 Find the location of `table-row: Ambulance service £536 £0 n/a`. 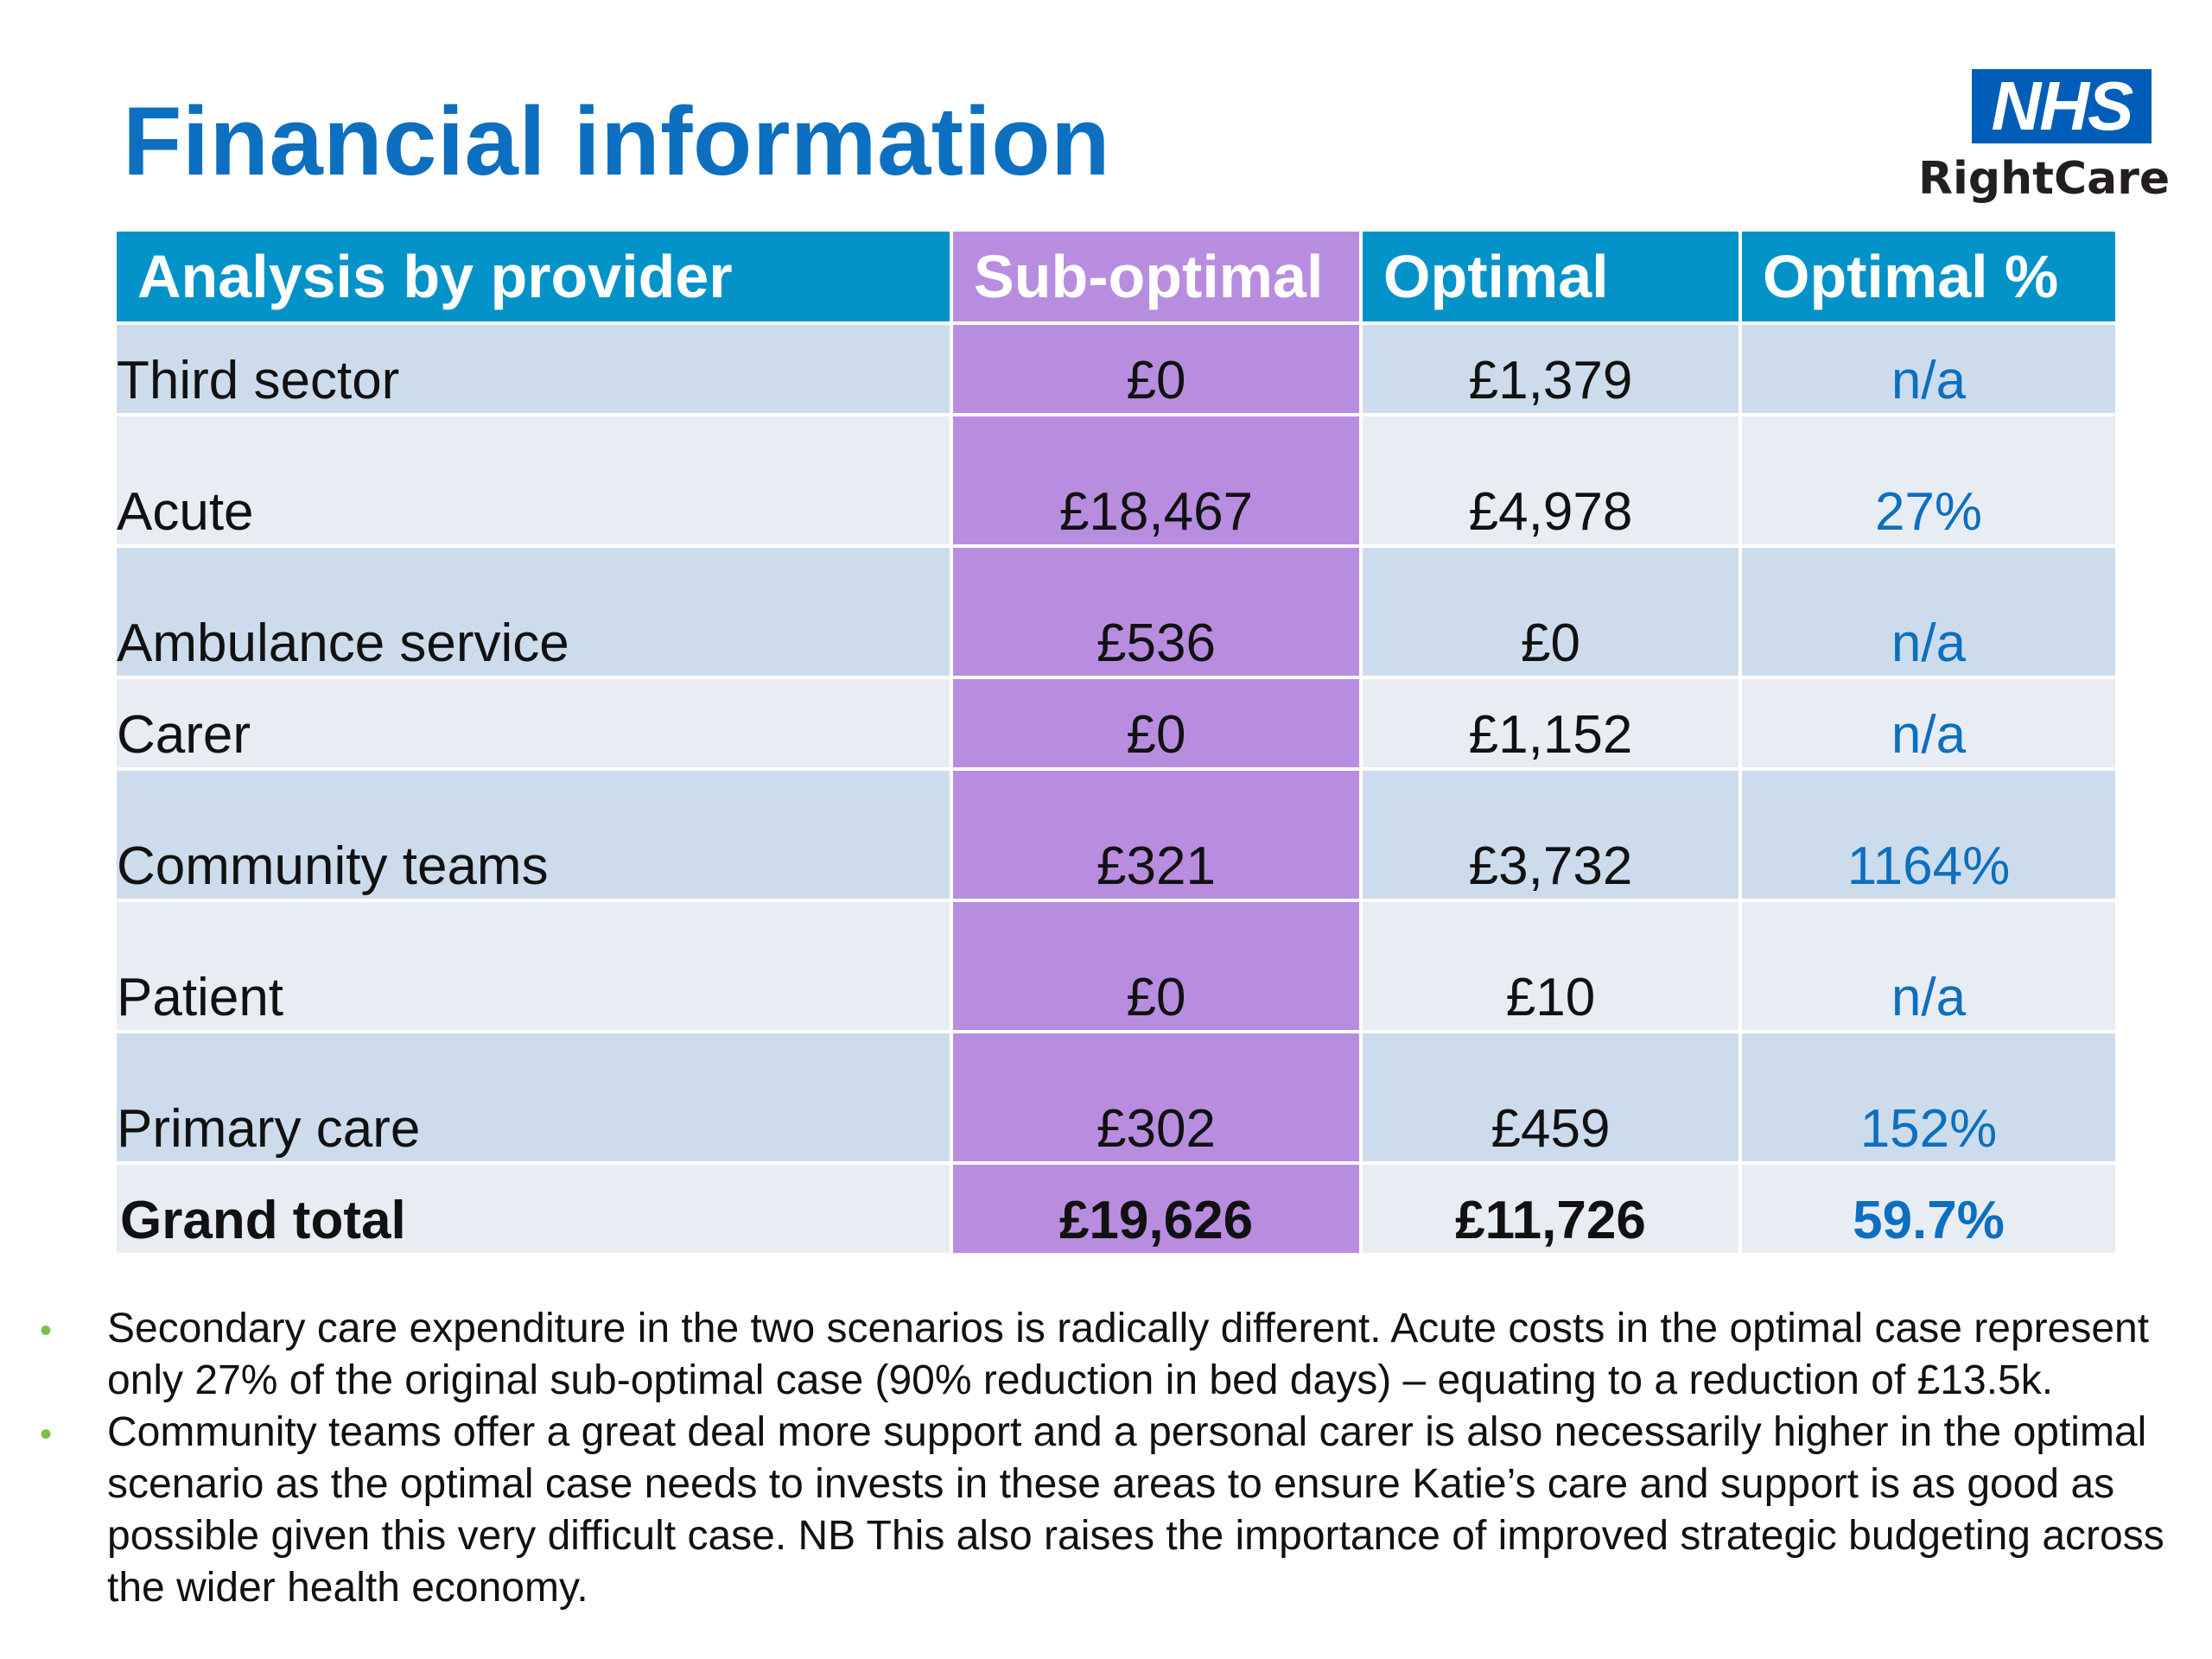

table-row: Ambulance service £536 £0 n/a is located at coordinates (1116, 612).